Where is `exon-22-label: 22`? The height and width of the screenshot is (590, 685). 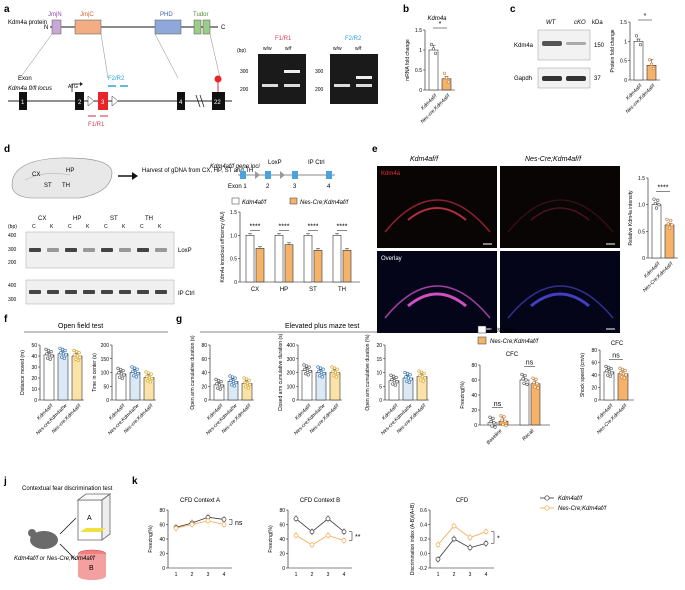
exon-22-label: 22 is located at coordinates (217, 103).